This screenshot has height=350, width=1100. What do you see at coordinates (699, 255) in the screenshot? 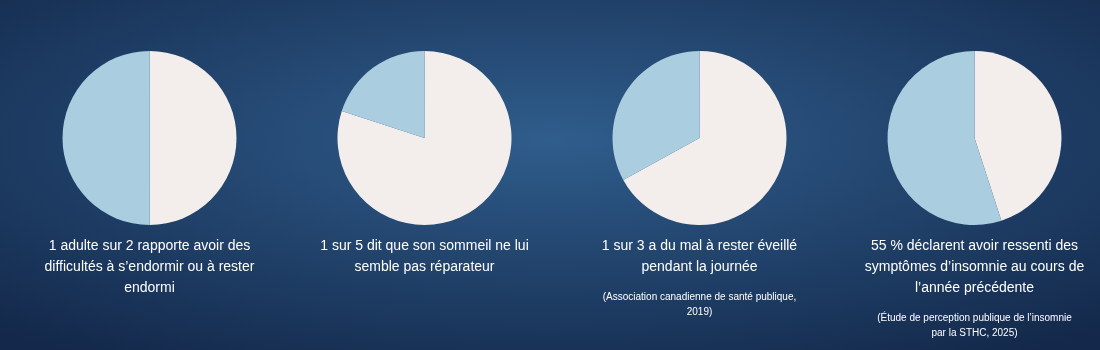
I see `text: 1 sur 3 a du mal à rester éveillé pendant la journée` at bounding box center [699, 255].